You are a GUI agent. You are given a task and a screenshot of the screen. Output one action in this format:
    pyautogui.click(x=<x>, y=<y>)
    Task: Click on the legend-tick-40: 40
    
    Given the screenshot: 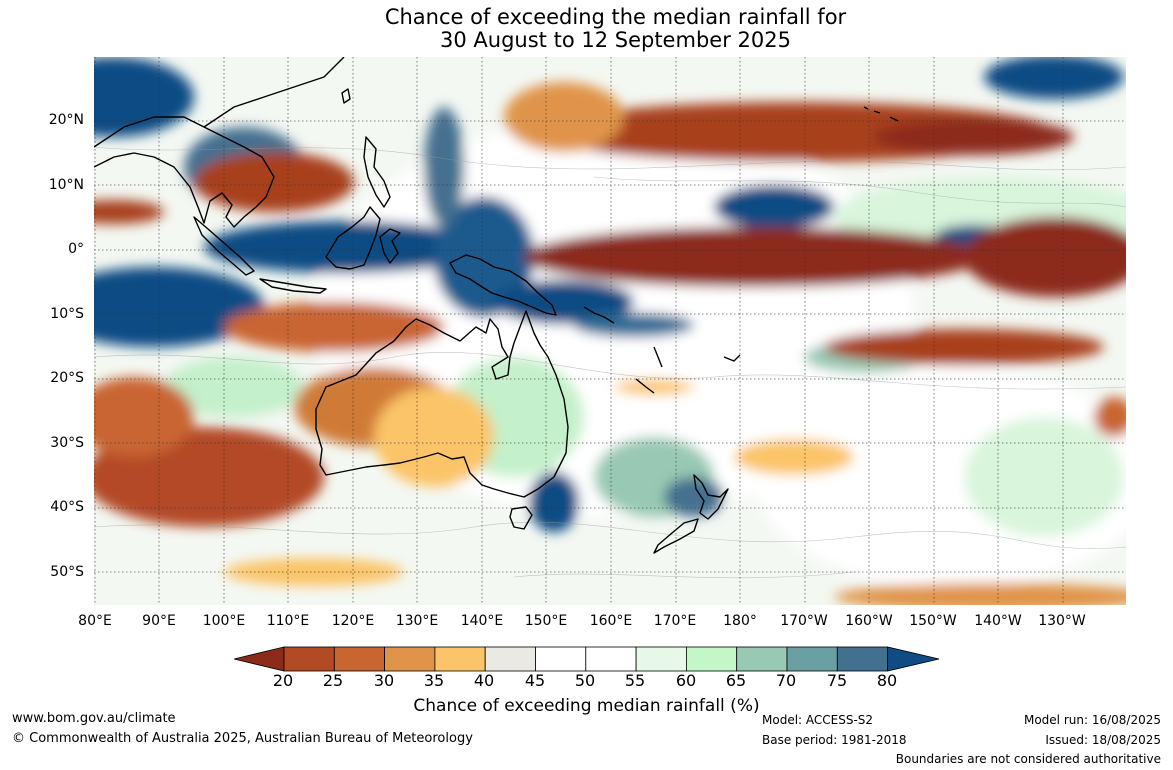 What is the action you would take?
    pyautogui.click(x=484, y=680)
    